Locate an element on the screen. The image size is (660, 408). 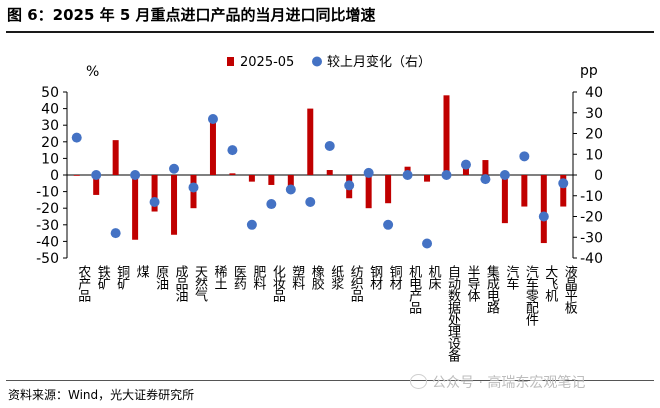
category-label: 铜矿 is located at coordinates (121, 277).